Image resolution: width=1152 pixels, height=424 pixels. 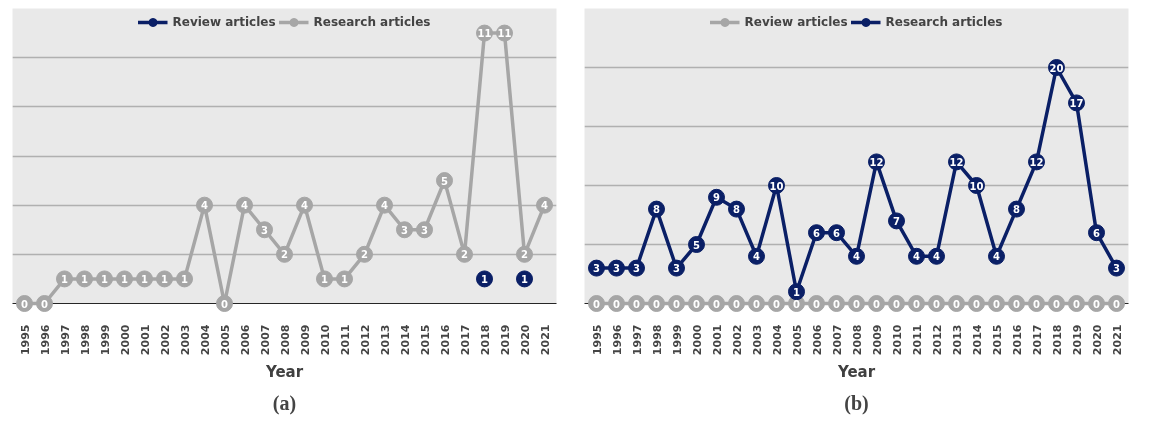 What do you see at coordinates (856, 372) in the screenshot?
I see `x-axis-title: Year` at bounding box center [856, 372].